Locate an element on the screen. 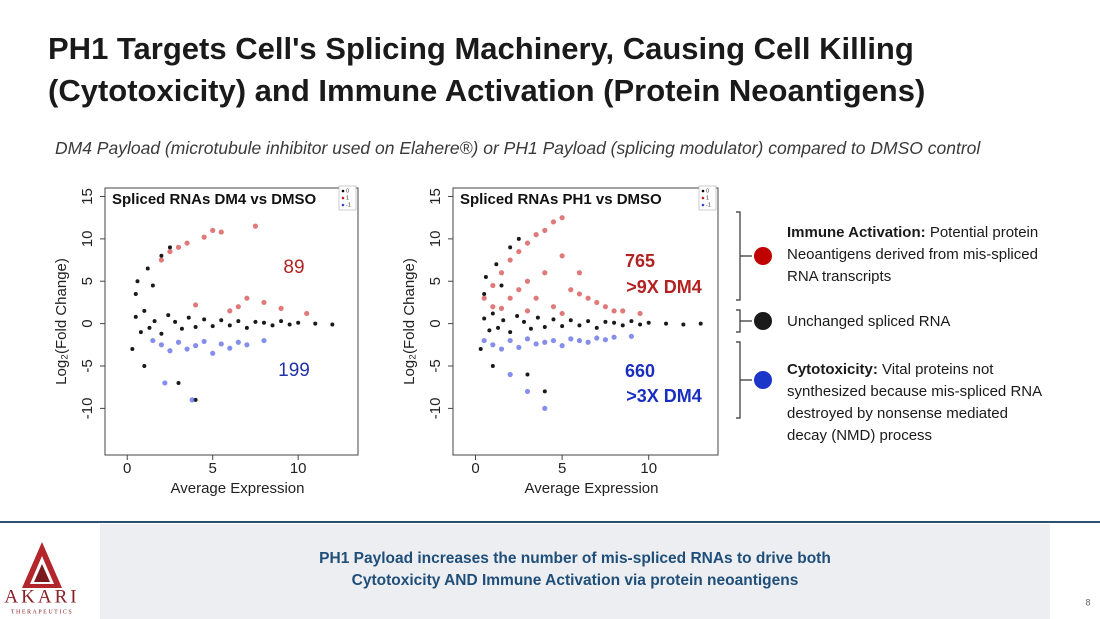  logo-mark is located at coordinates (42, 565).